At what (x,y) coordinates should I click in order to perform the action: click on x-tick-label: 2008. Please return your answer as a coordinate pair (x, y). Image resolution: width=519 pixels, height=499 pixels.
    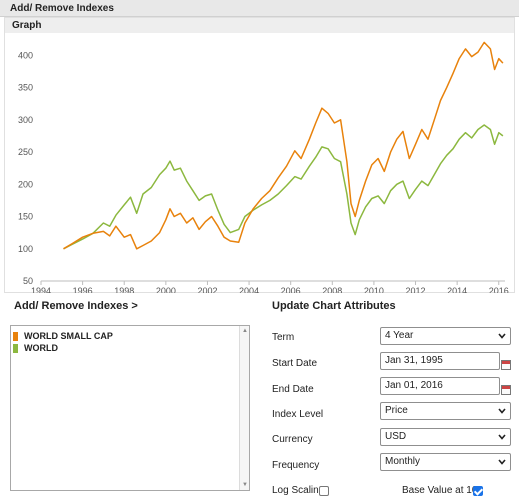
    Looking at the image, I should click on (332, 289).